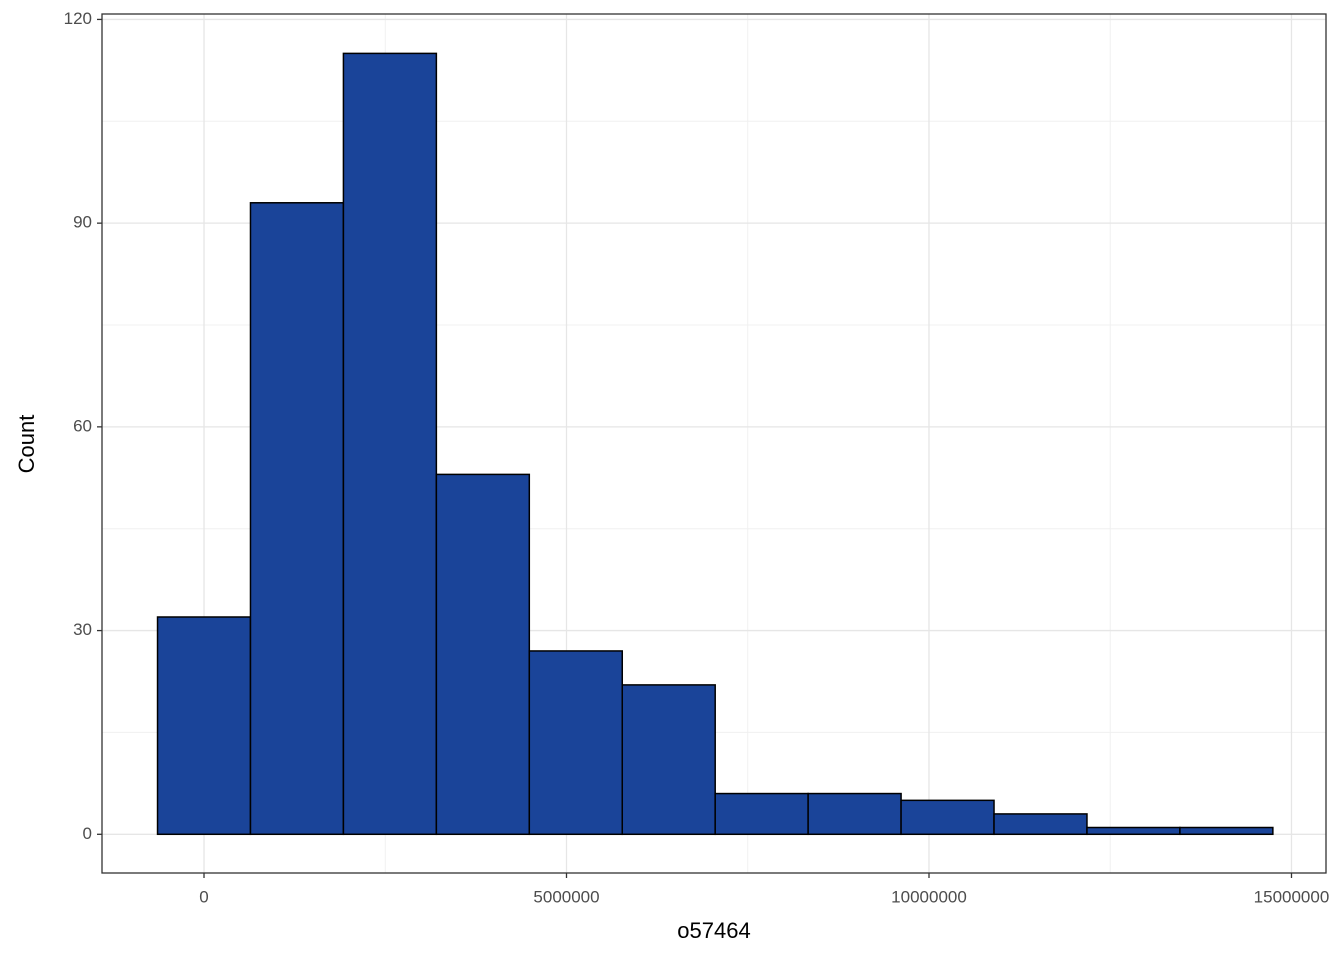 This screenshot has width=1344, height=960. What do you see at coordinates (82, 629) in the screenshot?
I see `y-tick-label: 30` at bounding box center [82, 629].